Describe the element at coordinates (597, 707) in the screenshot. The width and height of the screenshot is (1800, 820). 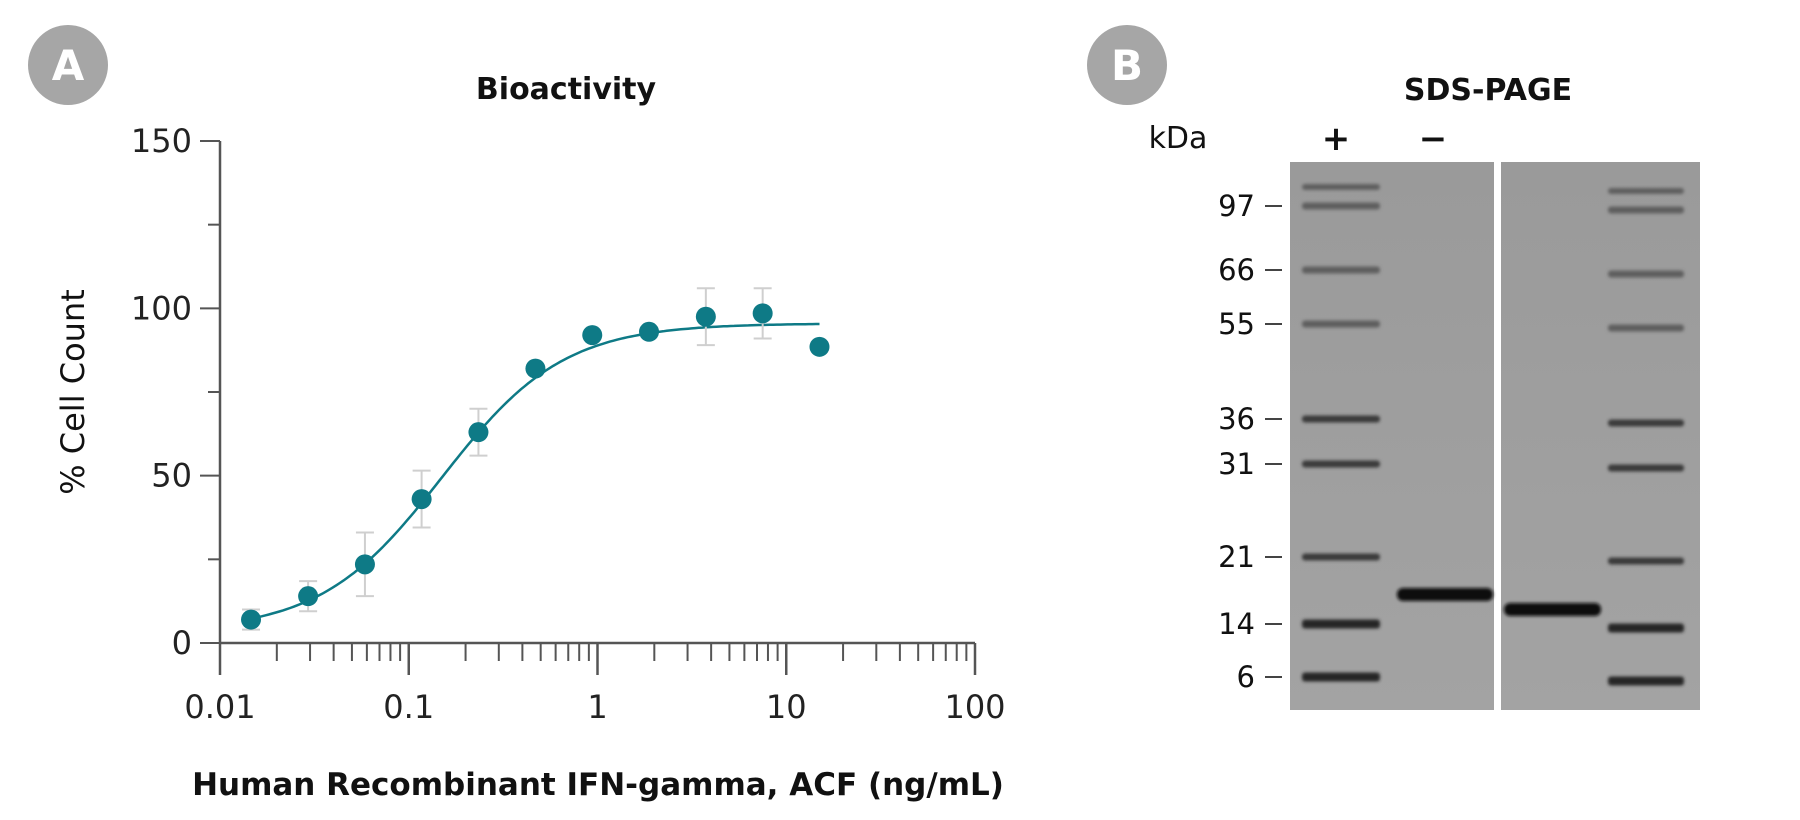
I see `x-tick-label: 1` at that location.